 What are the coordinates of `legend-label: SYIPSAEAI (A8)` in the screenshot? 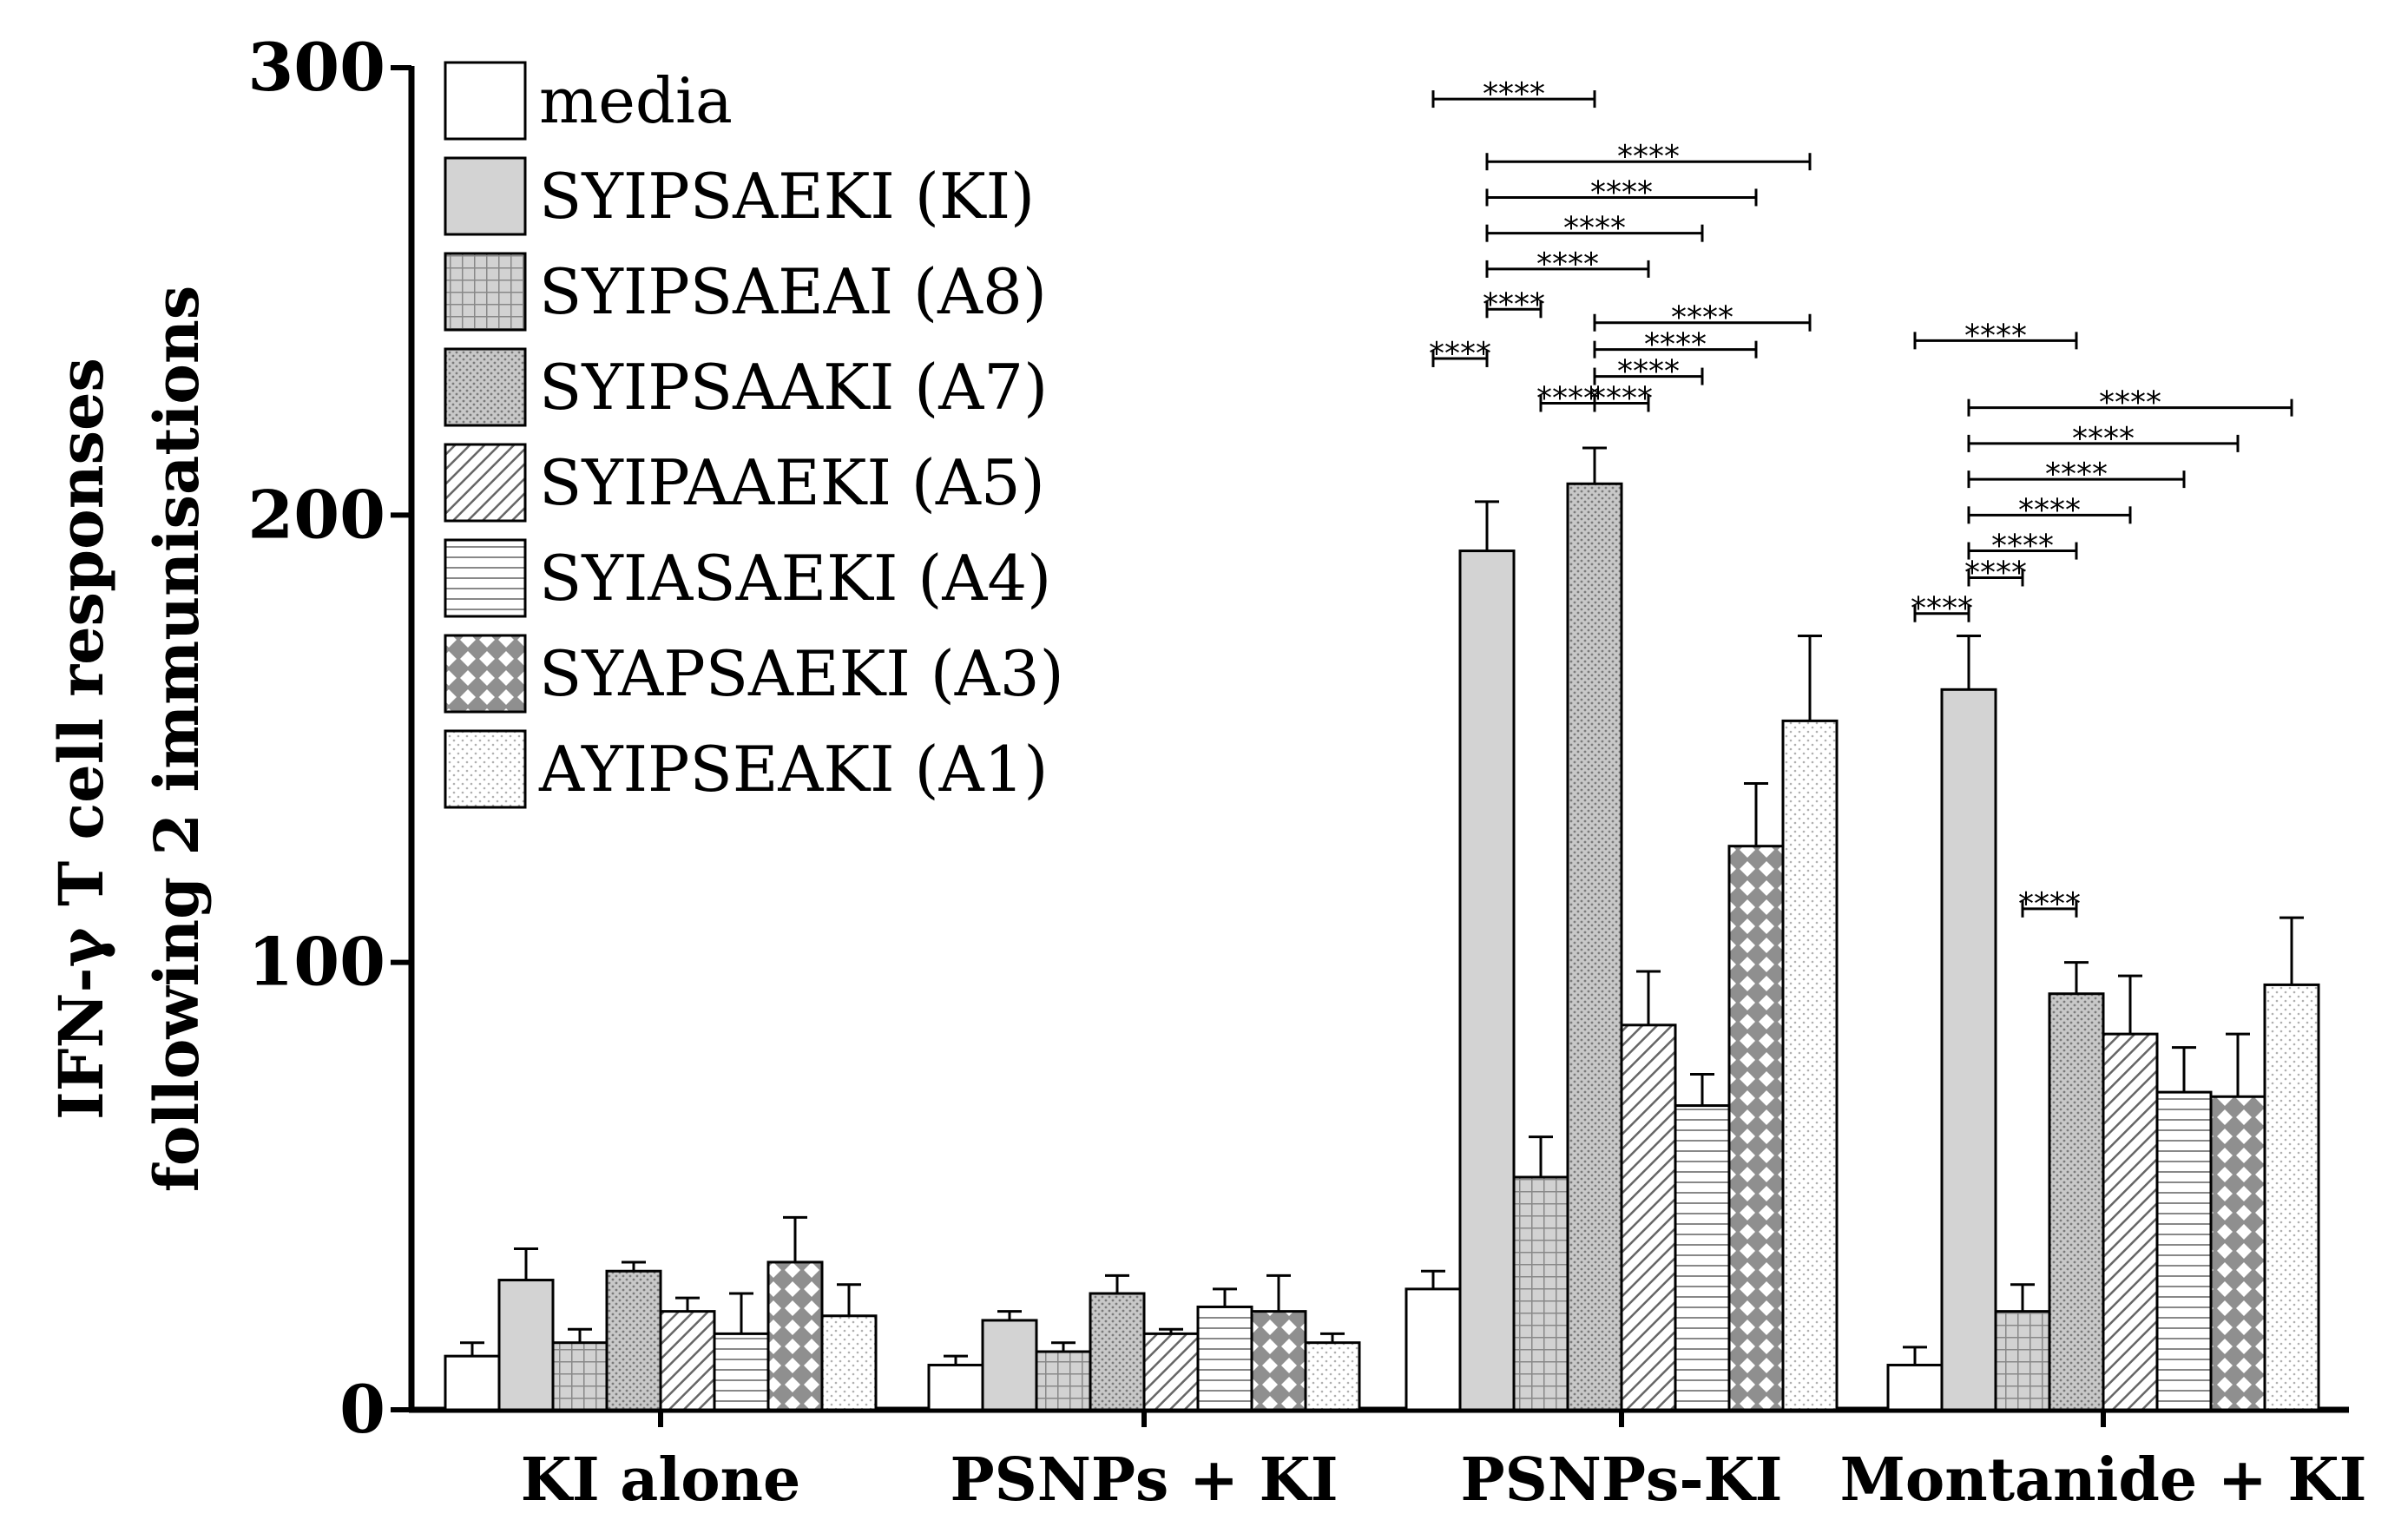 It's located at (793, 292).